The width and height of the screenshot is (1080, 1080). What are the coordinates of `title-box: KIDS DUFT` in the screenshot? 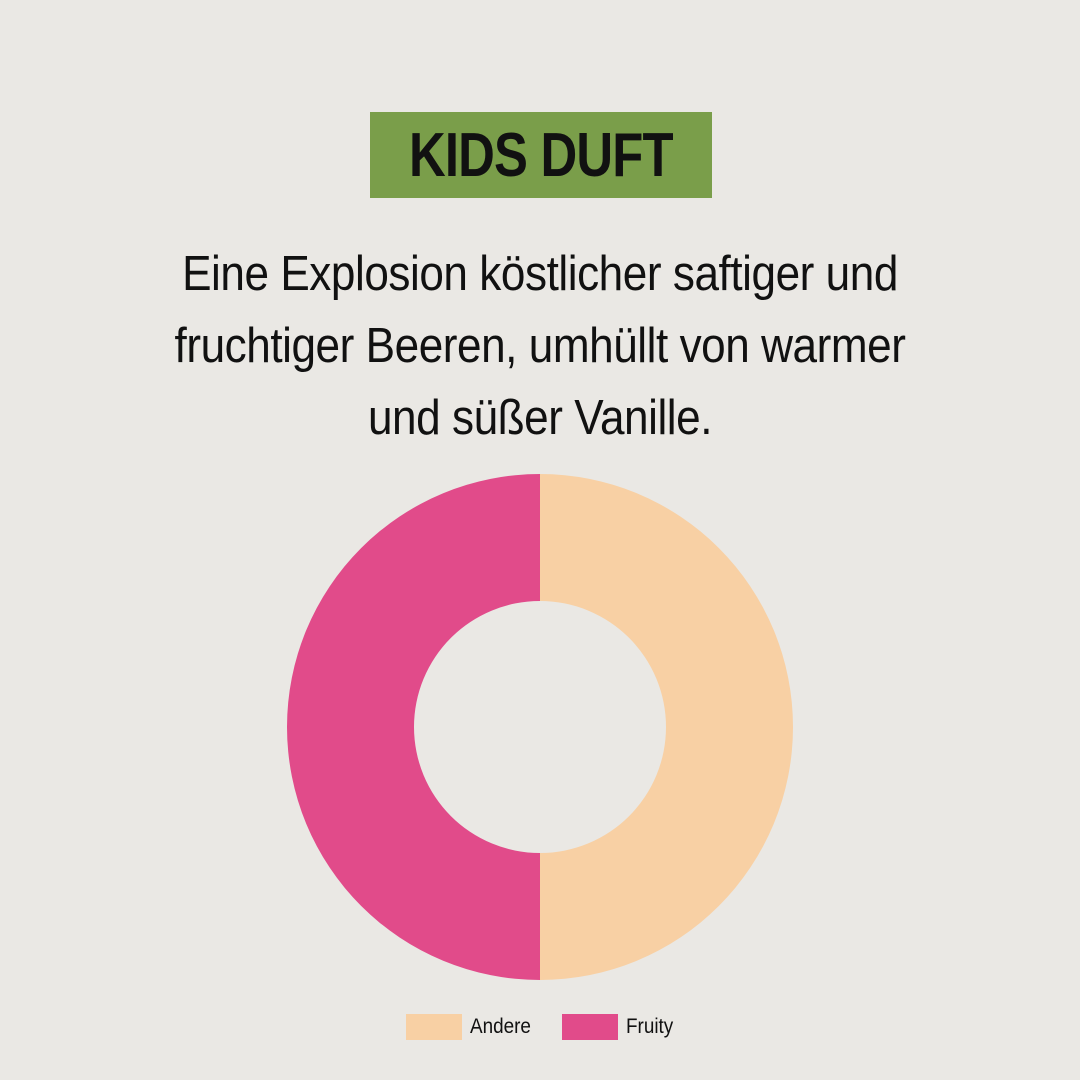 It's located at (541, 155).